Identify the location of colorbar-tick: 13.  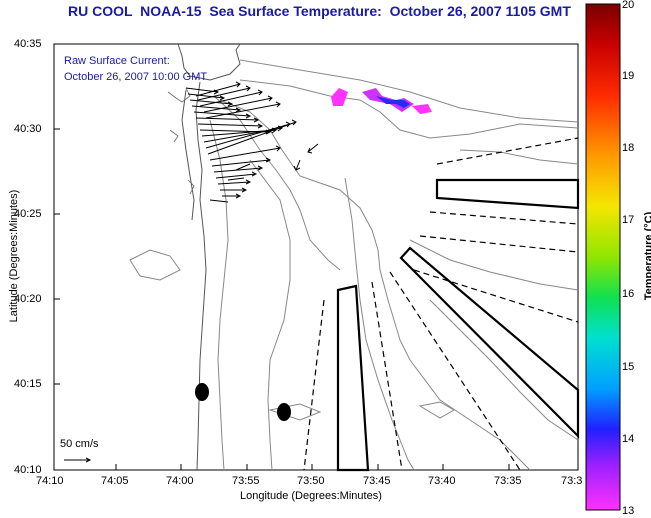
(628, 511).